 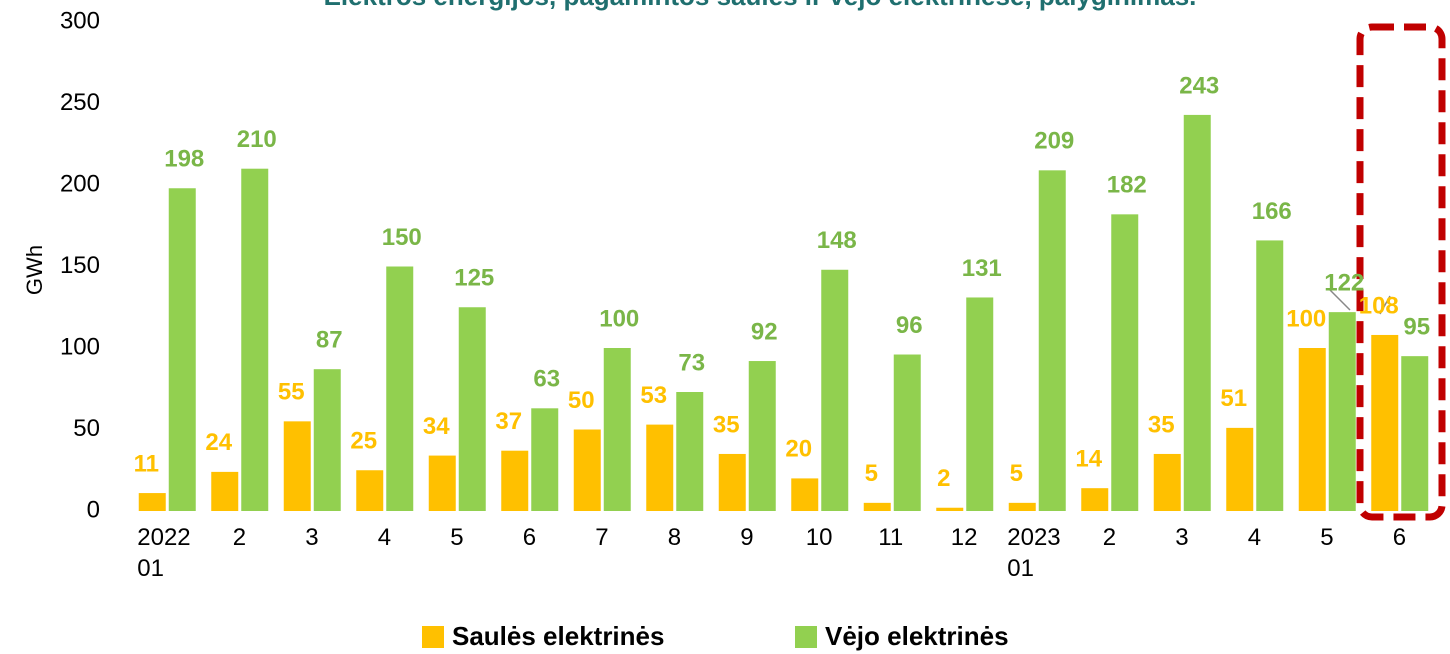 I want to click on data-label: 198, so click(x=184, y=159).